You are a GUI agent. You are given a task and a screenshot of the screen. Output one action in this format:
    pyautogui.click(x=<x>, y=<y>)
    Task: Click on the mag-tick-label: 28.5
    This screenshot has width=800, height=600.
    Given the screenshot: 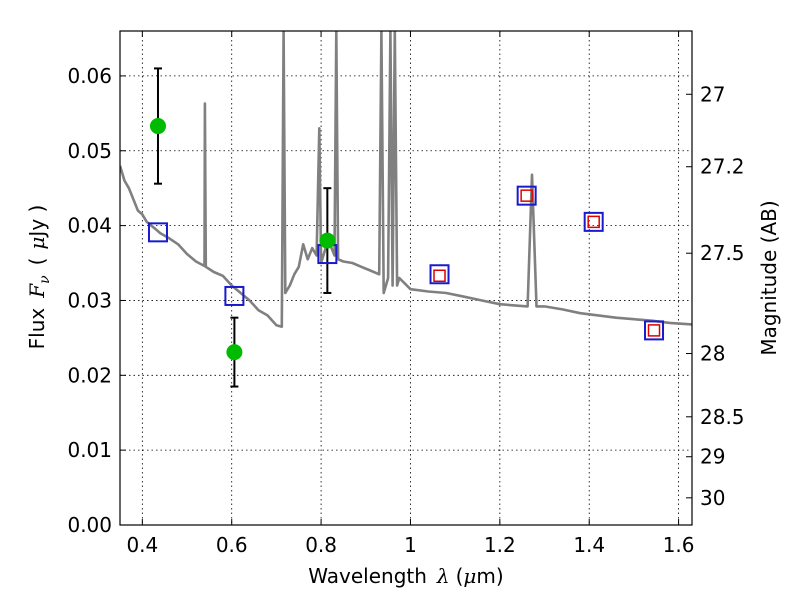 What is the action you would take?
    pyautogui.click(x=722, y=417)
    